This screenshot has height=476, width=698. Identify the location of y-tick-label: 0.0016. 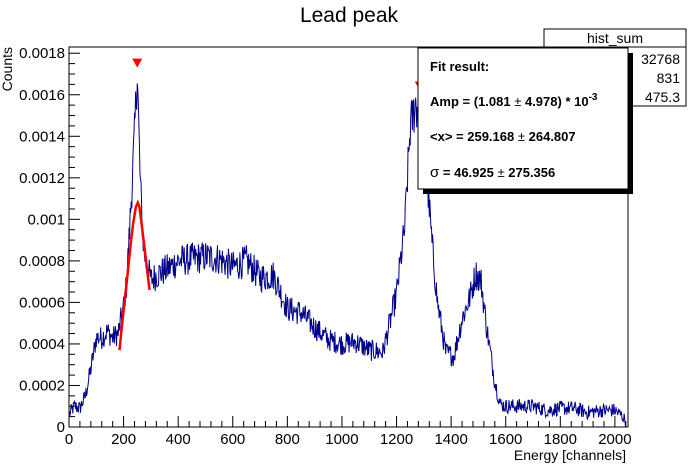
(42, 95).